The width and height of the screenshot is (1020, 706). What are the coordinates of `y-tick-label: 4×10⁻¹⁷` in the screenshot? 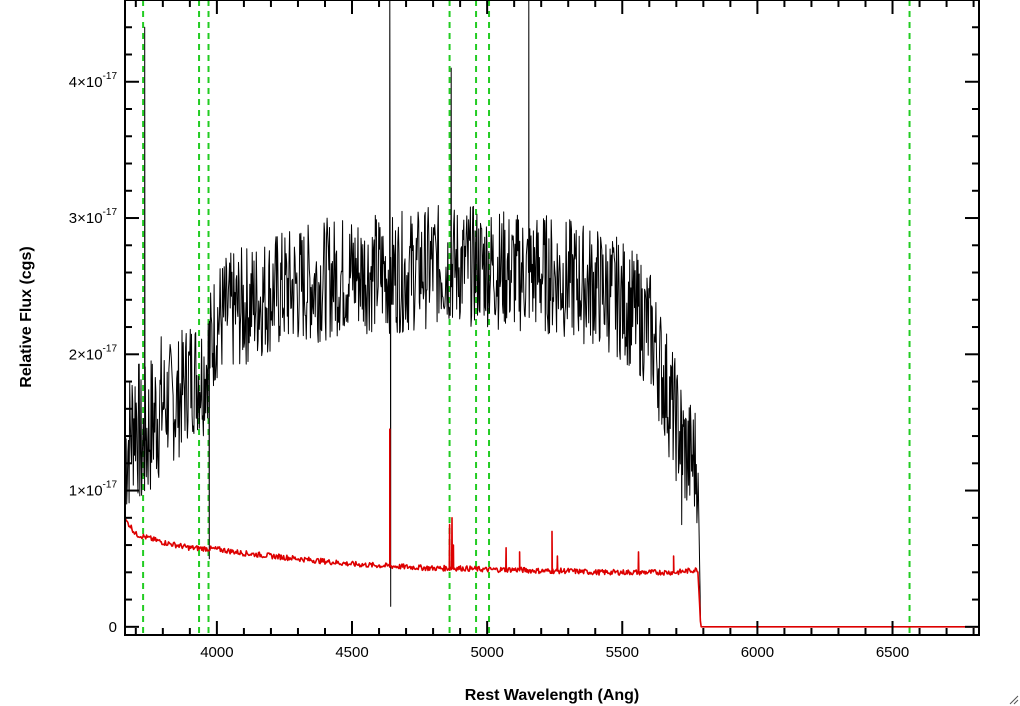 It's located at (93, 81).